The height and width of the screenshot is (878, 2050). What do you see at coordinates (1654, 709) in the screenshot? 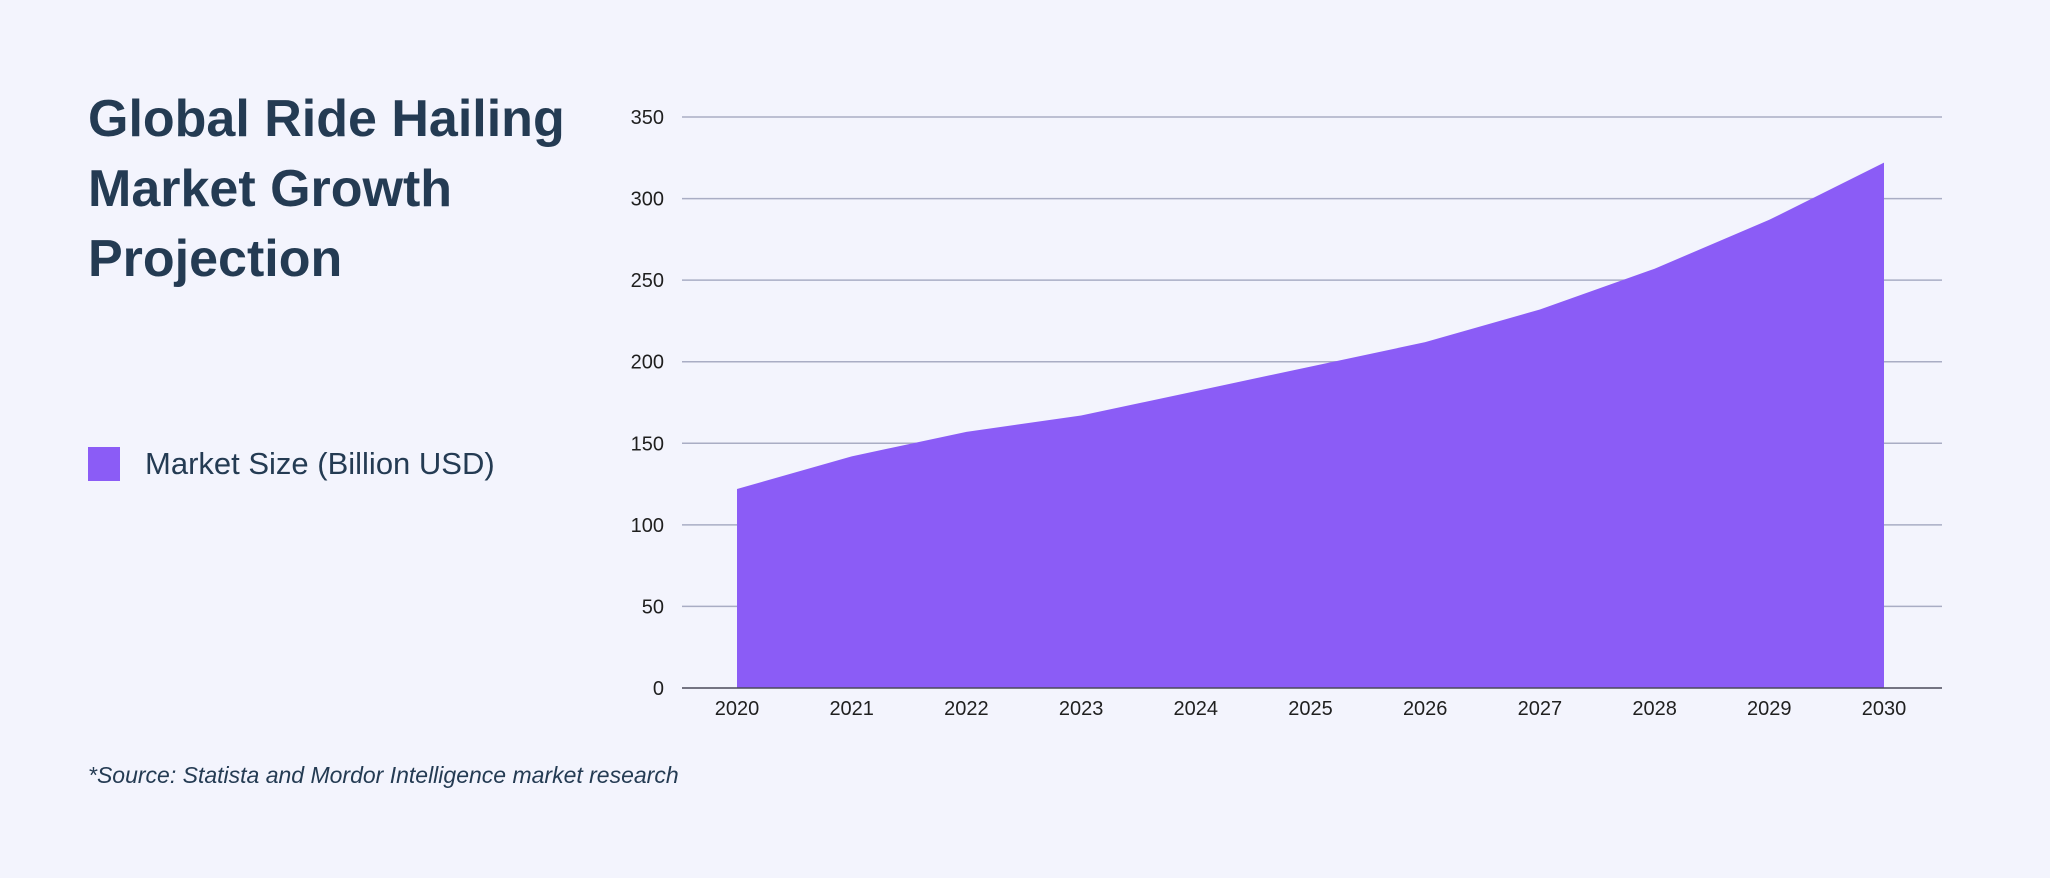
I see `x-tick-label: 2028` at bounding box center [1654, 709].